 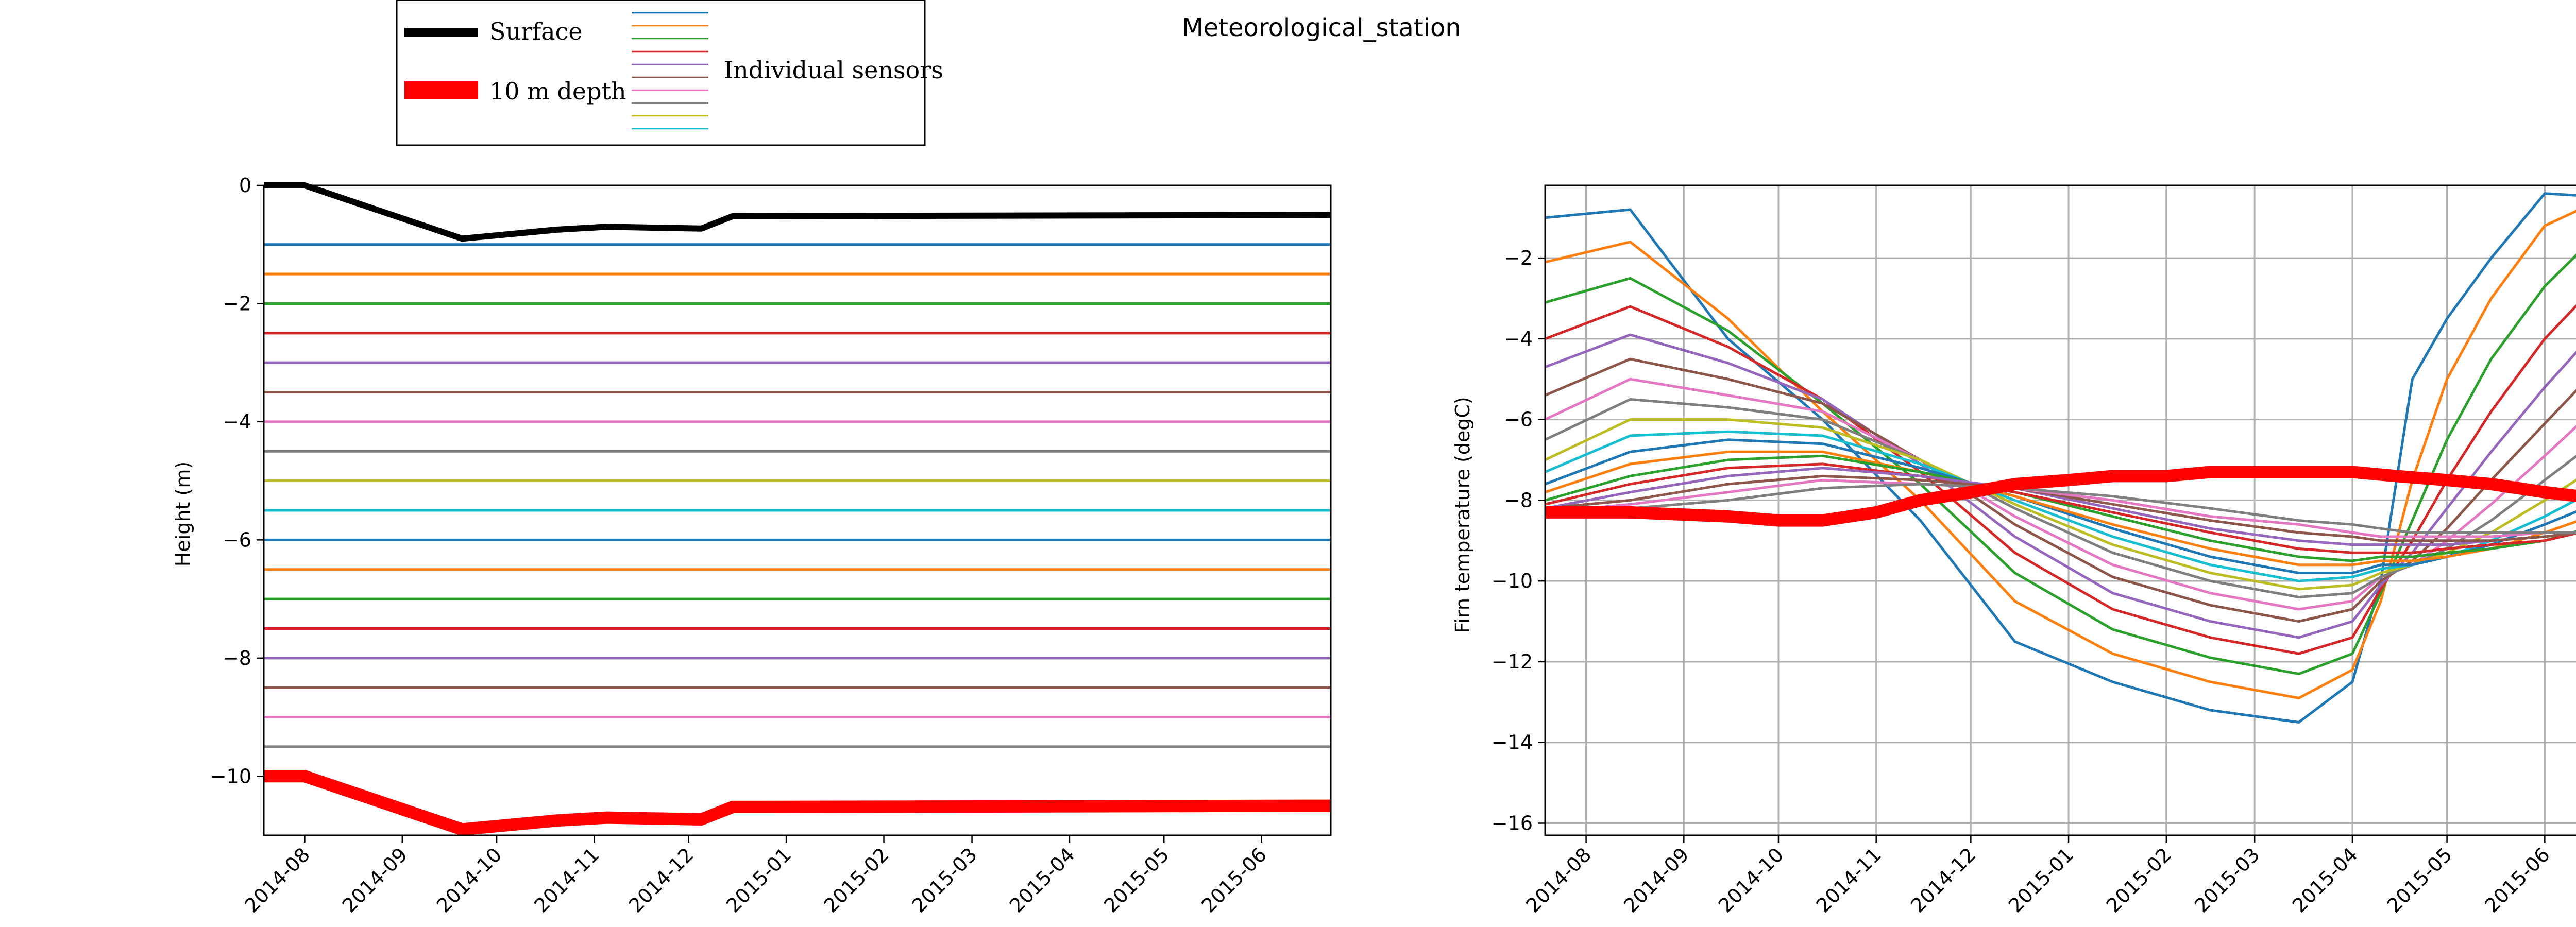 I want to click on height-x-tick-label: 2015-06, so click(x=1234, y=880).